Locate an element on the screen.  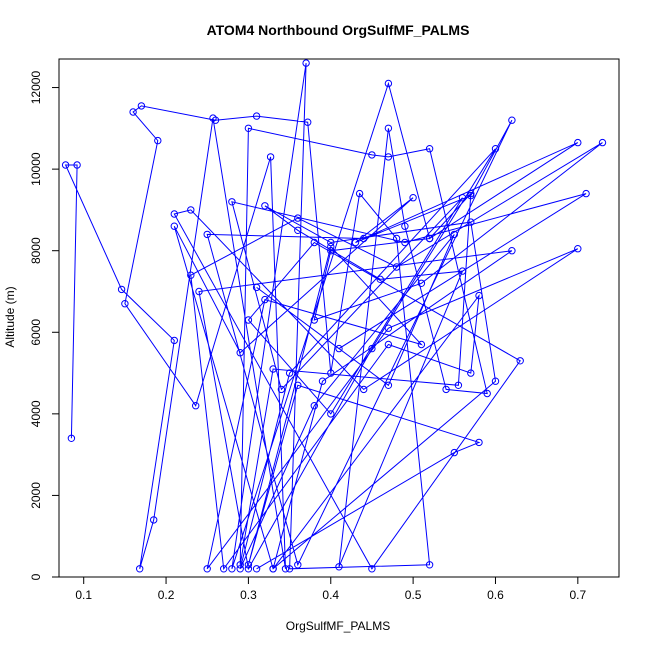
x-tick-label: 0.3 is located at coordinates (248, 595).